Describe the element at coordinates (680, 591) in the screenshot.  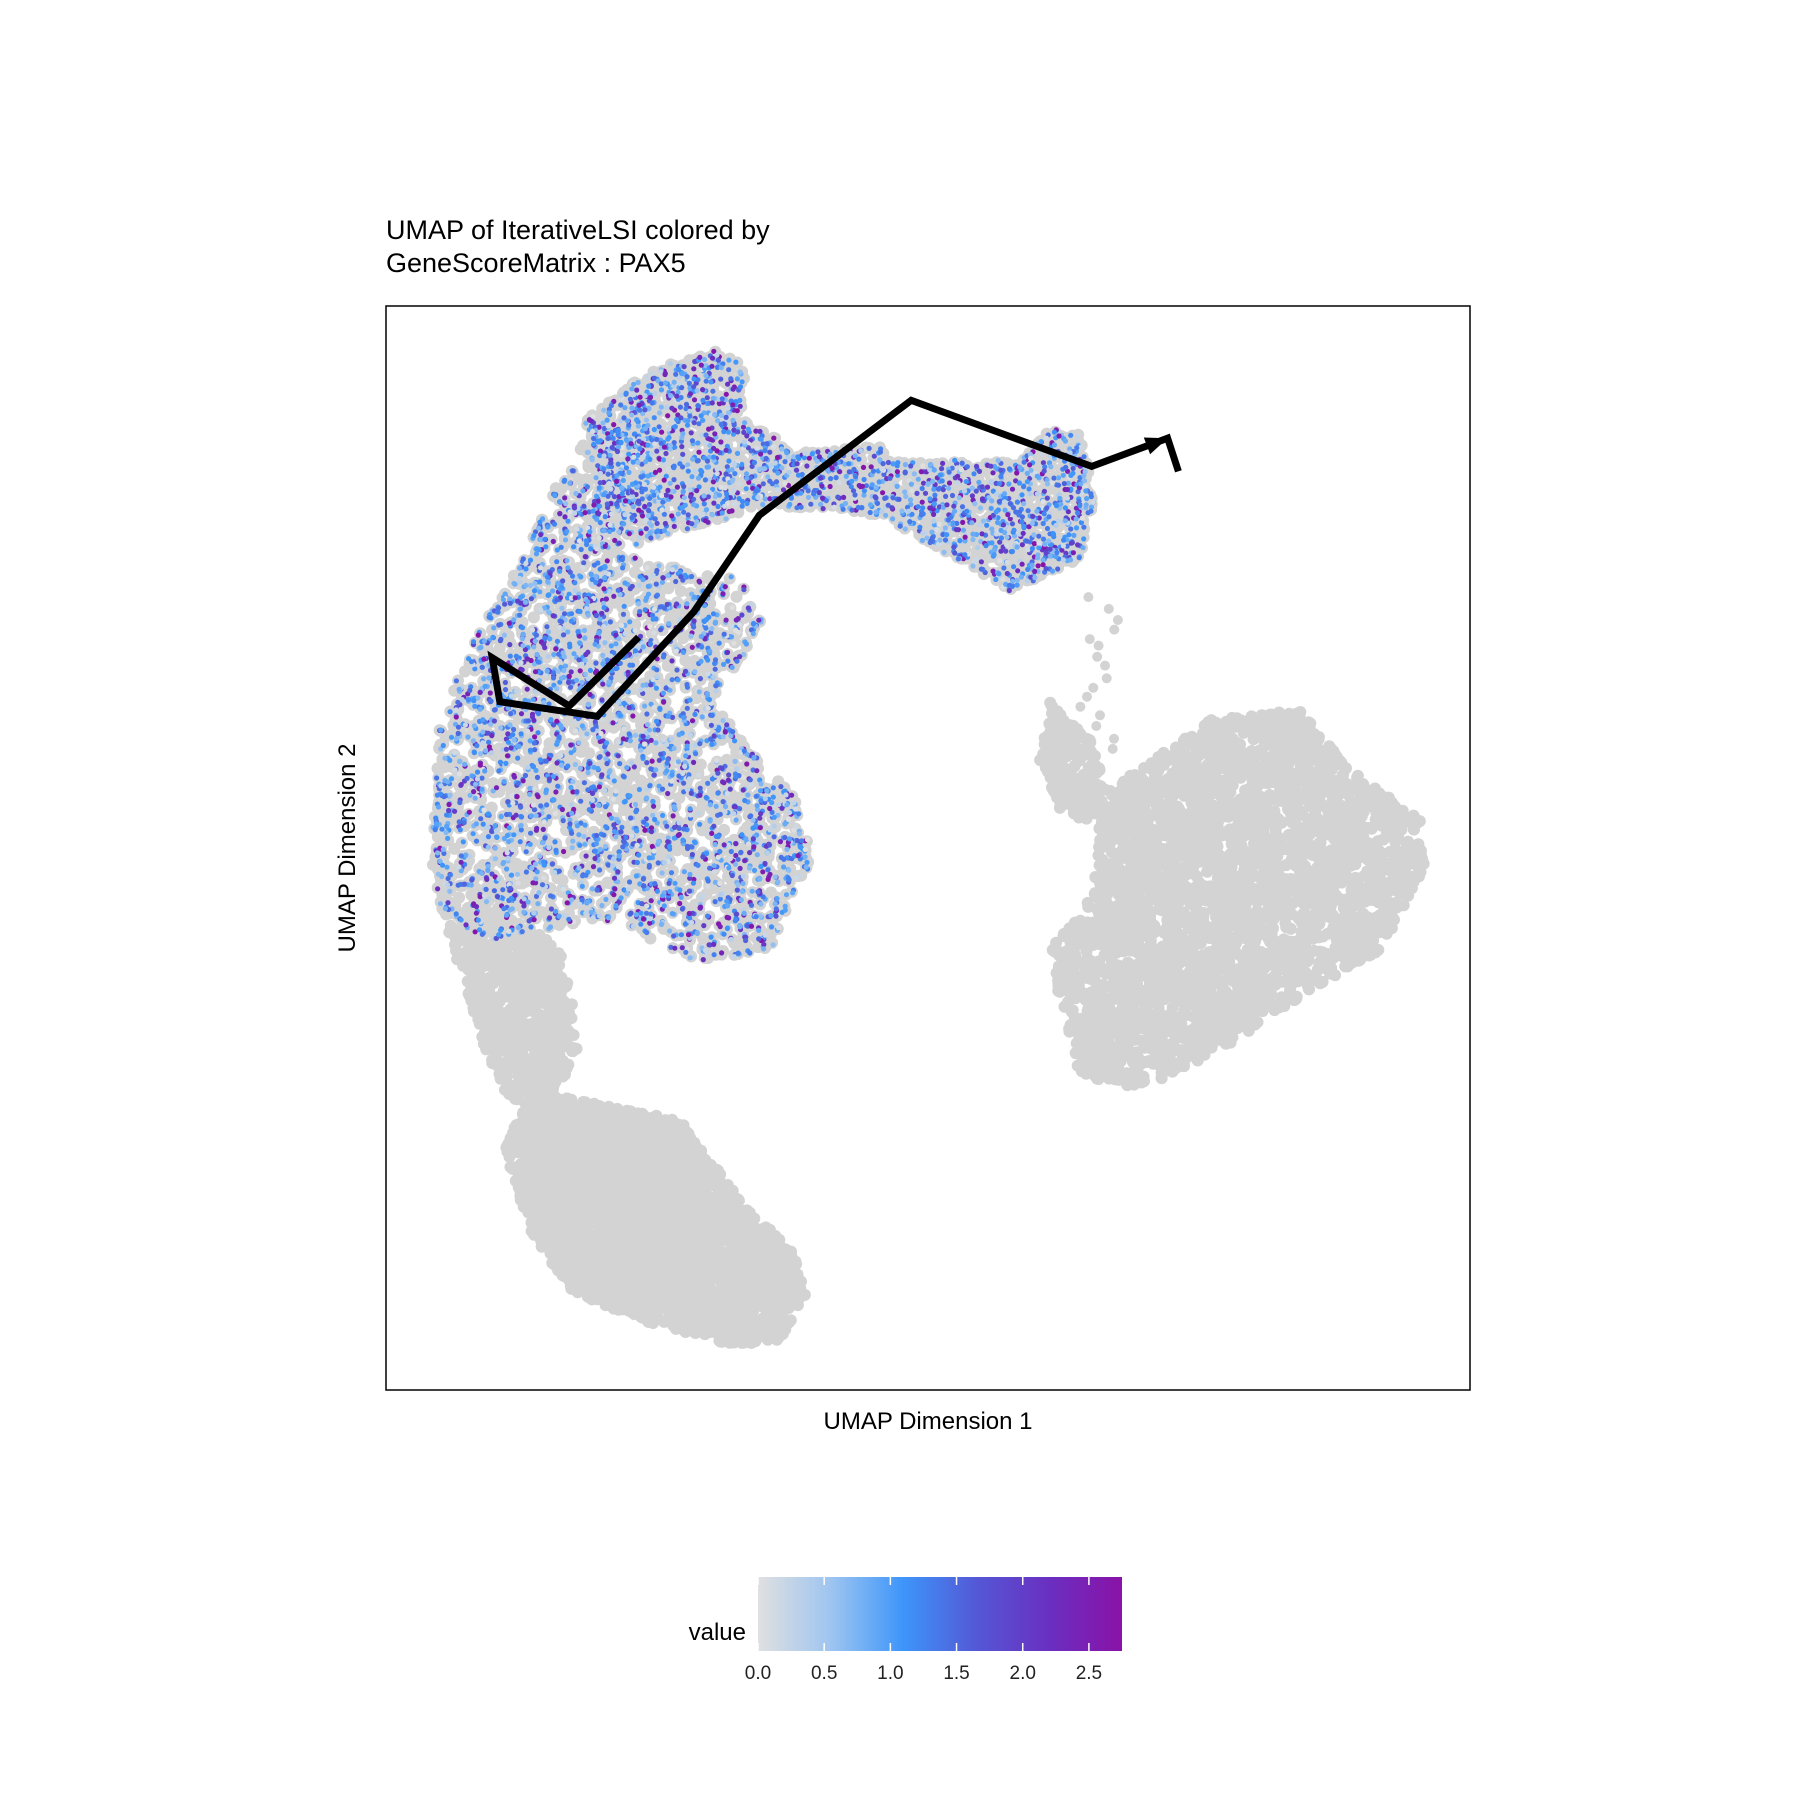
I see `umap-point` at that location.